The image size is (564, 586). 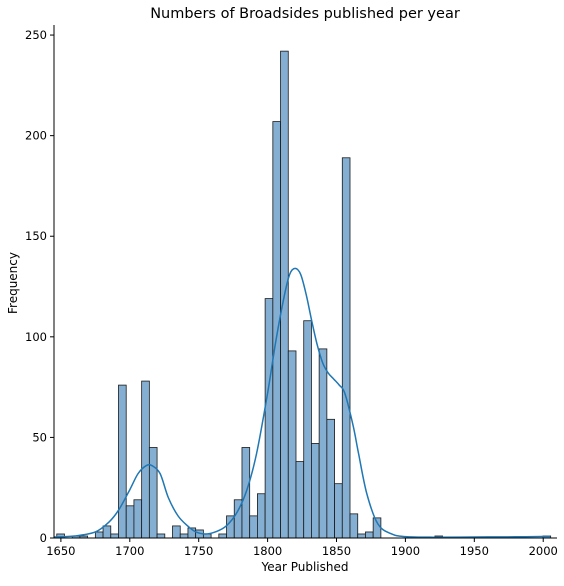 I want to click on x-axis-label: Year Published, so click(x=305, y=567).